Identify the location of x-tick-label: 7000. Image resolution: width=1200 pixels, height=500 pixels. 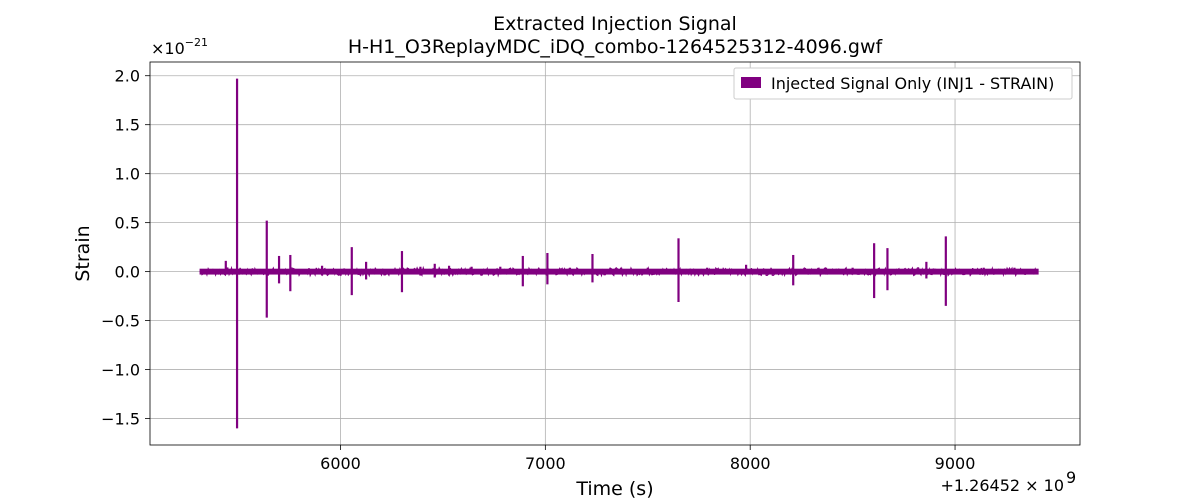
(545, 463).